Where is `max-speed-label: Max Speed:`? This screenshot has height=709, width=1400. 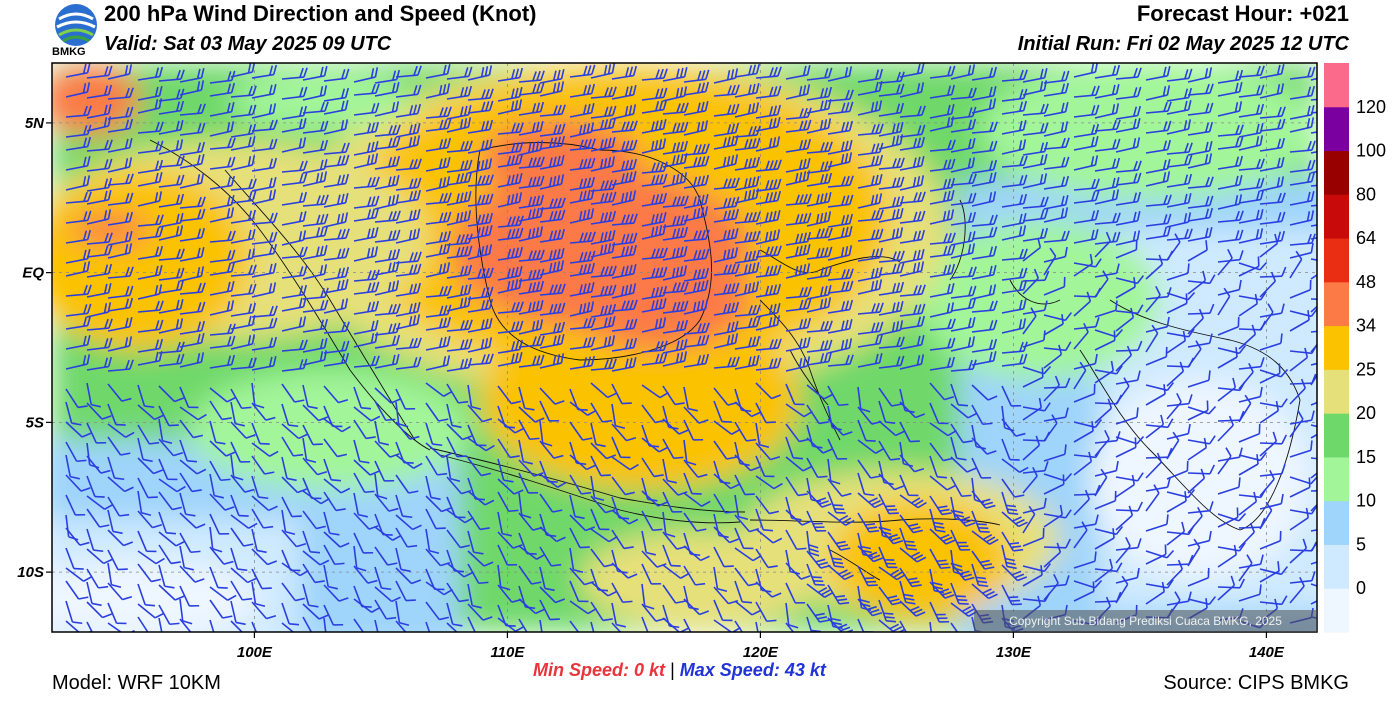 max-speed-label: Max Speed: is located at coordinates (729, 670).